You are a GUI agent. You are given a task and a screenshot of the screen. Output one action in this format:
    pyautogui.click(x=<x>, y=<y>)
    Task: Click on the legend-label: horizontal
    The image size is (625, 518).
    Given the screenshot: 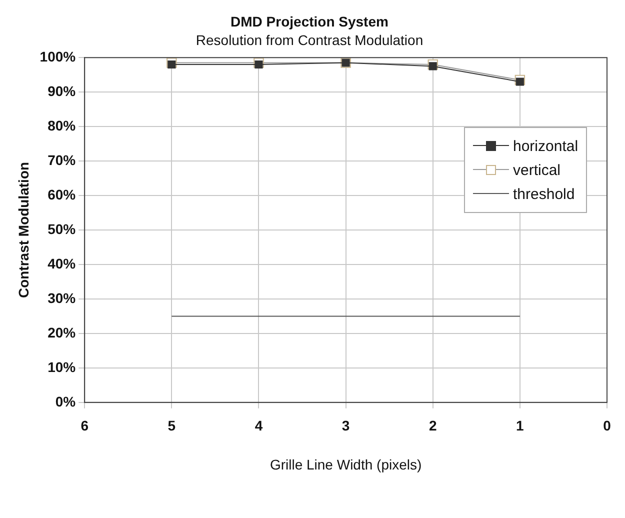 What is the action you would take?
    pyautogui.click(x=545, y=146)
    